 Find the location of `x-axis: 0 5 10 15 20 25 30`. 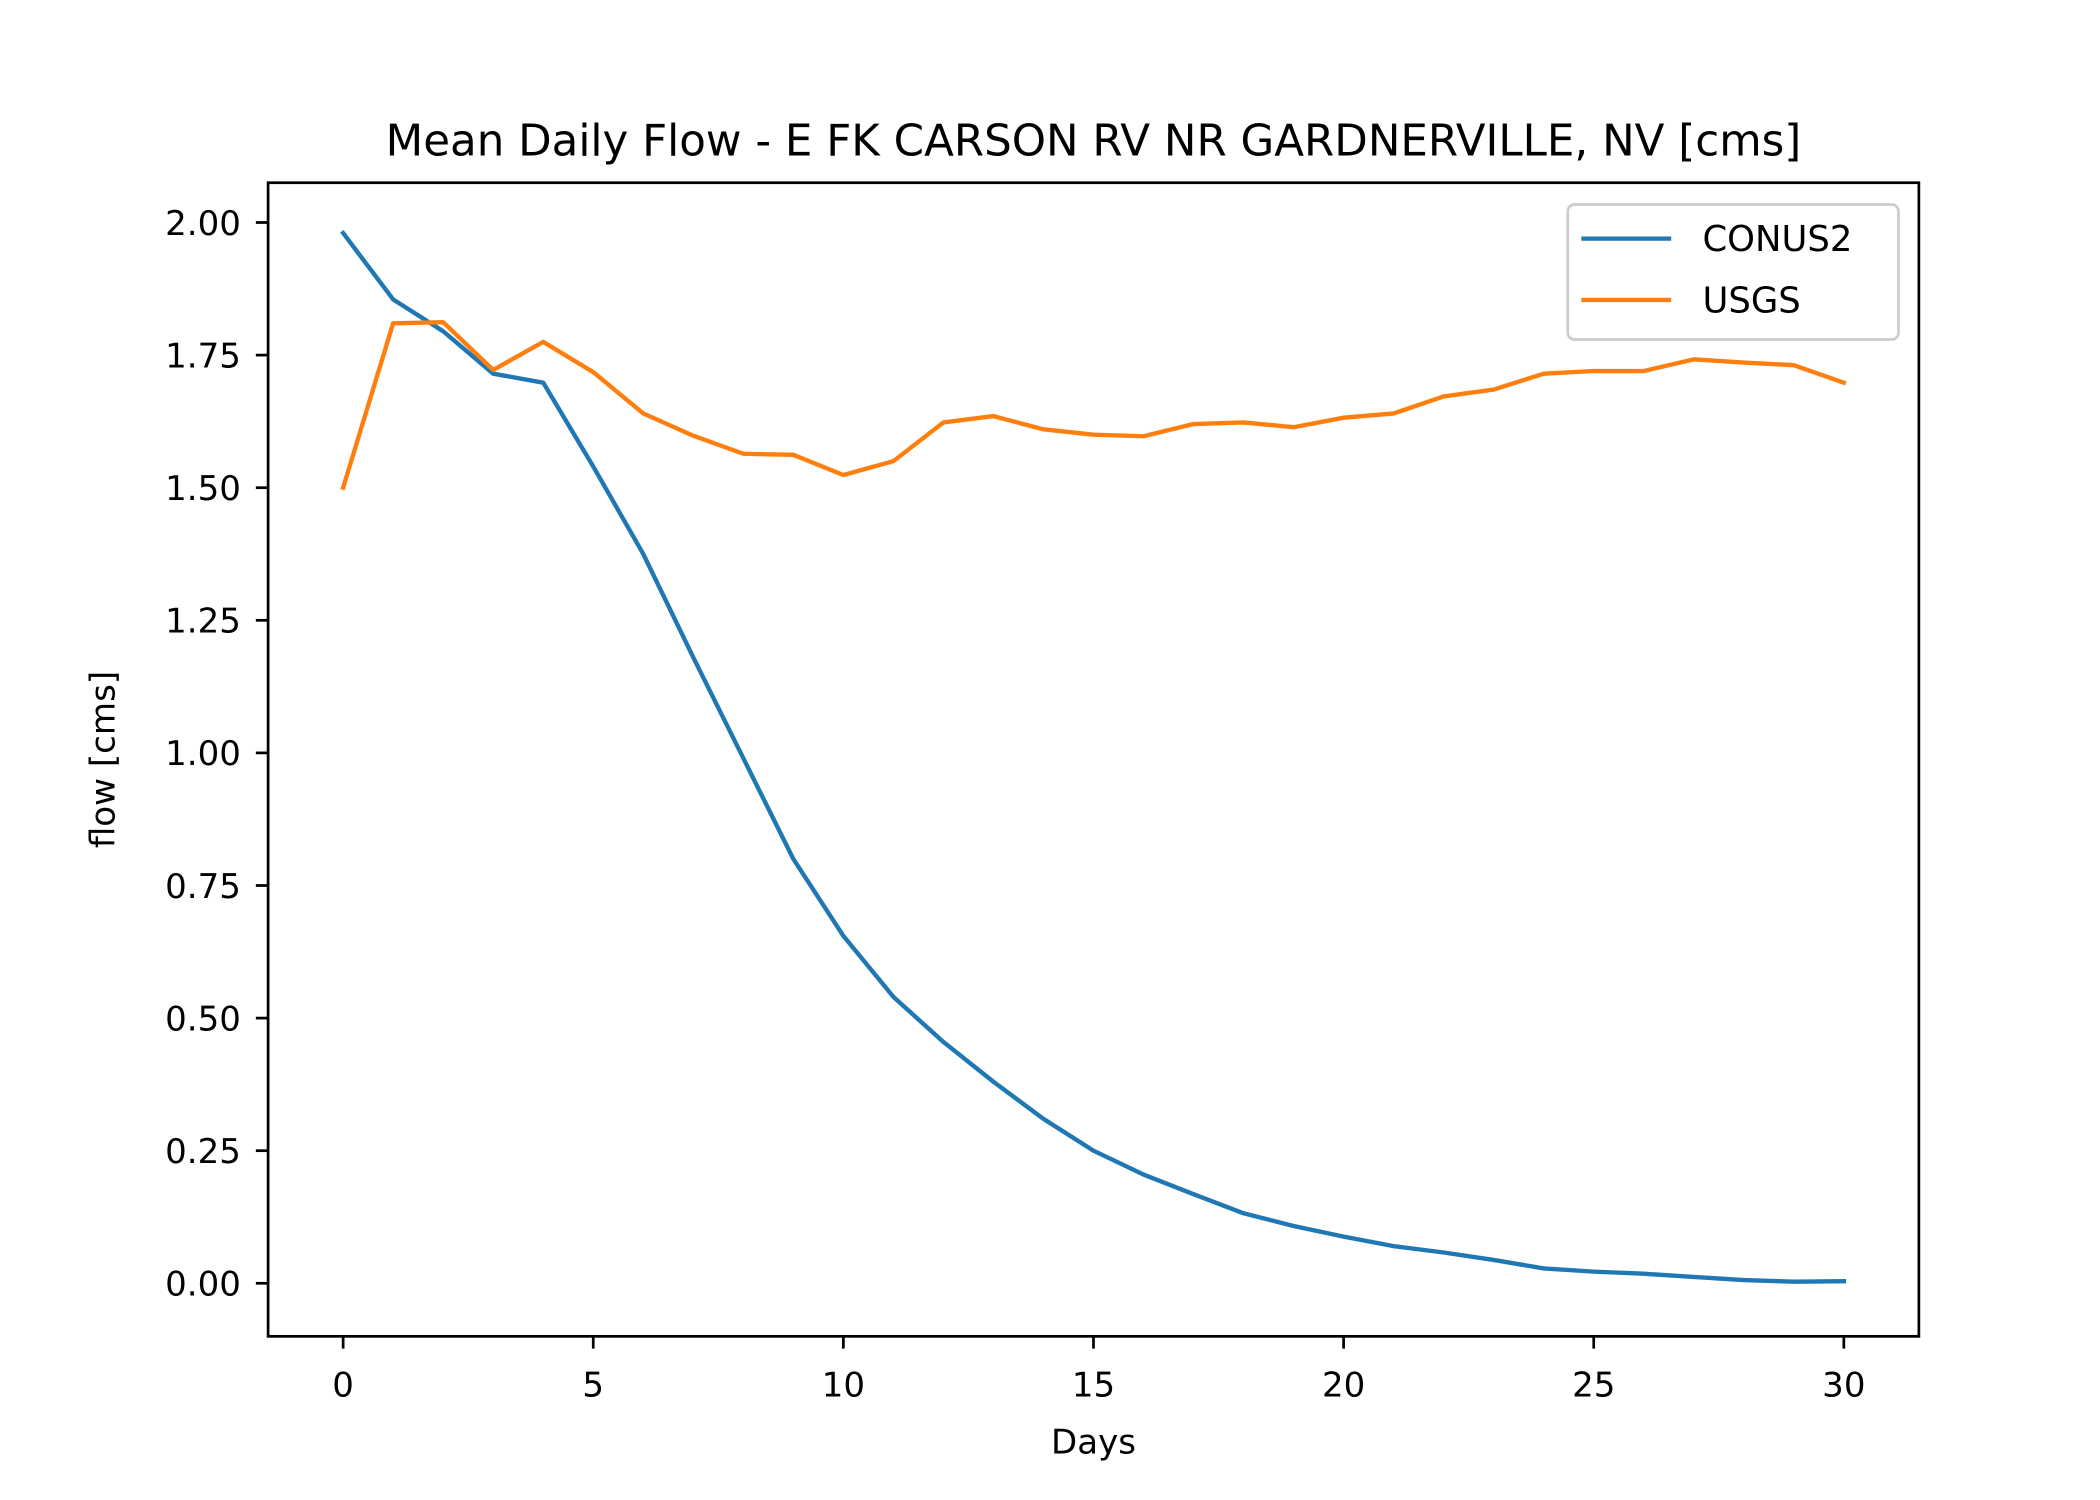

x-axis: 0 5 10 15 20 25 30 is located at coordinates (1098, 1370).